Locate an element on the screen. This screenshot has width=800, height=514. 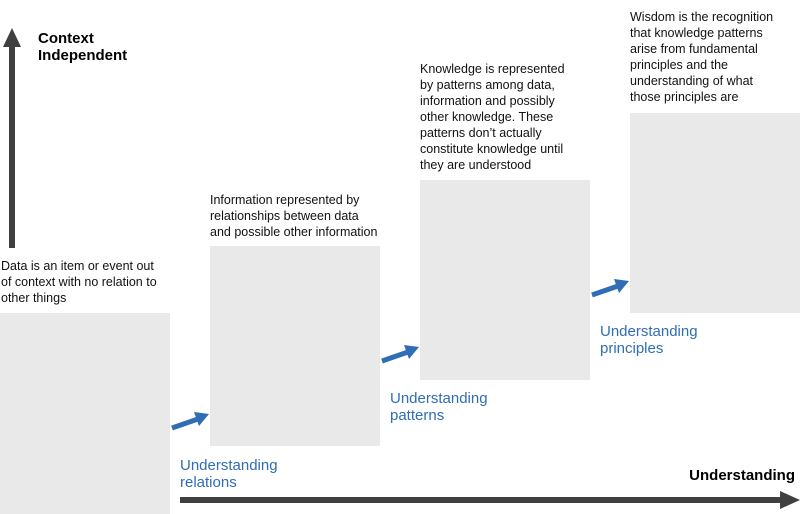
transition-arrow-principles is located at coordinates (610, 288).